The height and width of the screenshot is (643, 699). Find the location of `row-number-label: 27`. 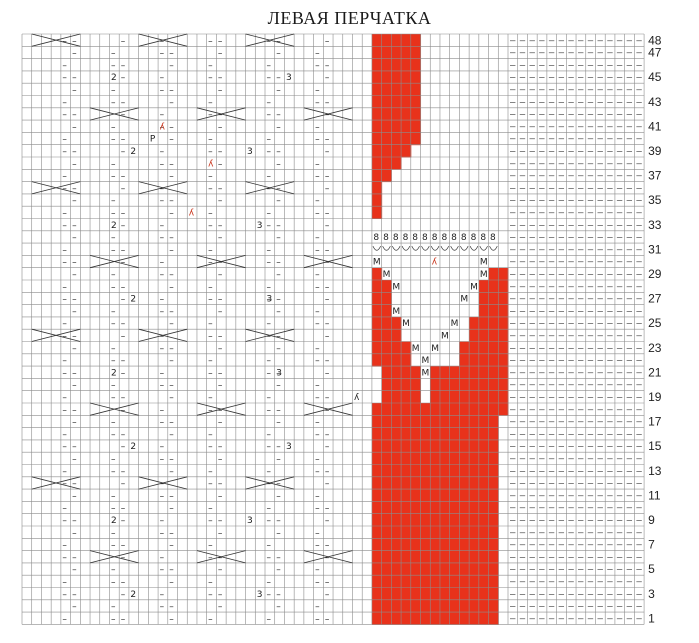

row-number-label: 27 is located at coordinates (655, 299).